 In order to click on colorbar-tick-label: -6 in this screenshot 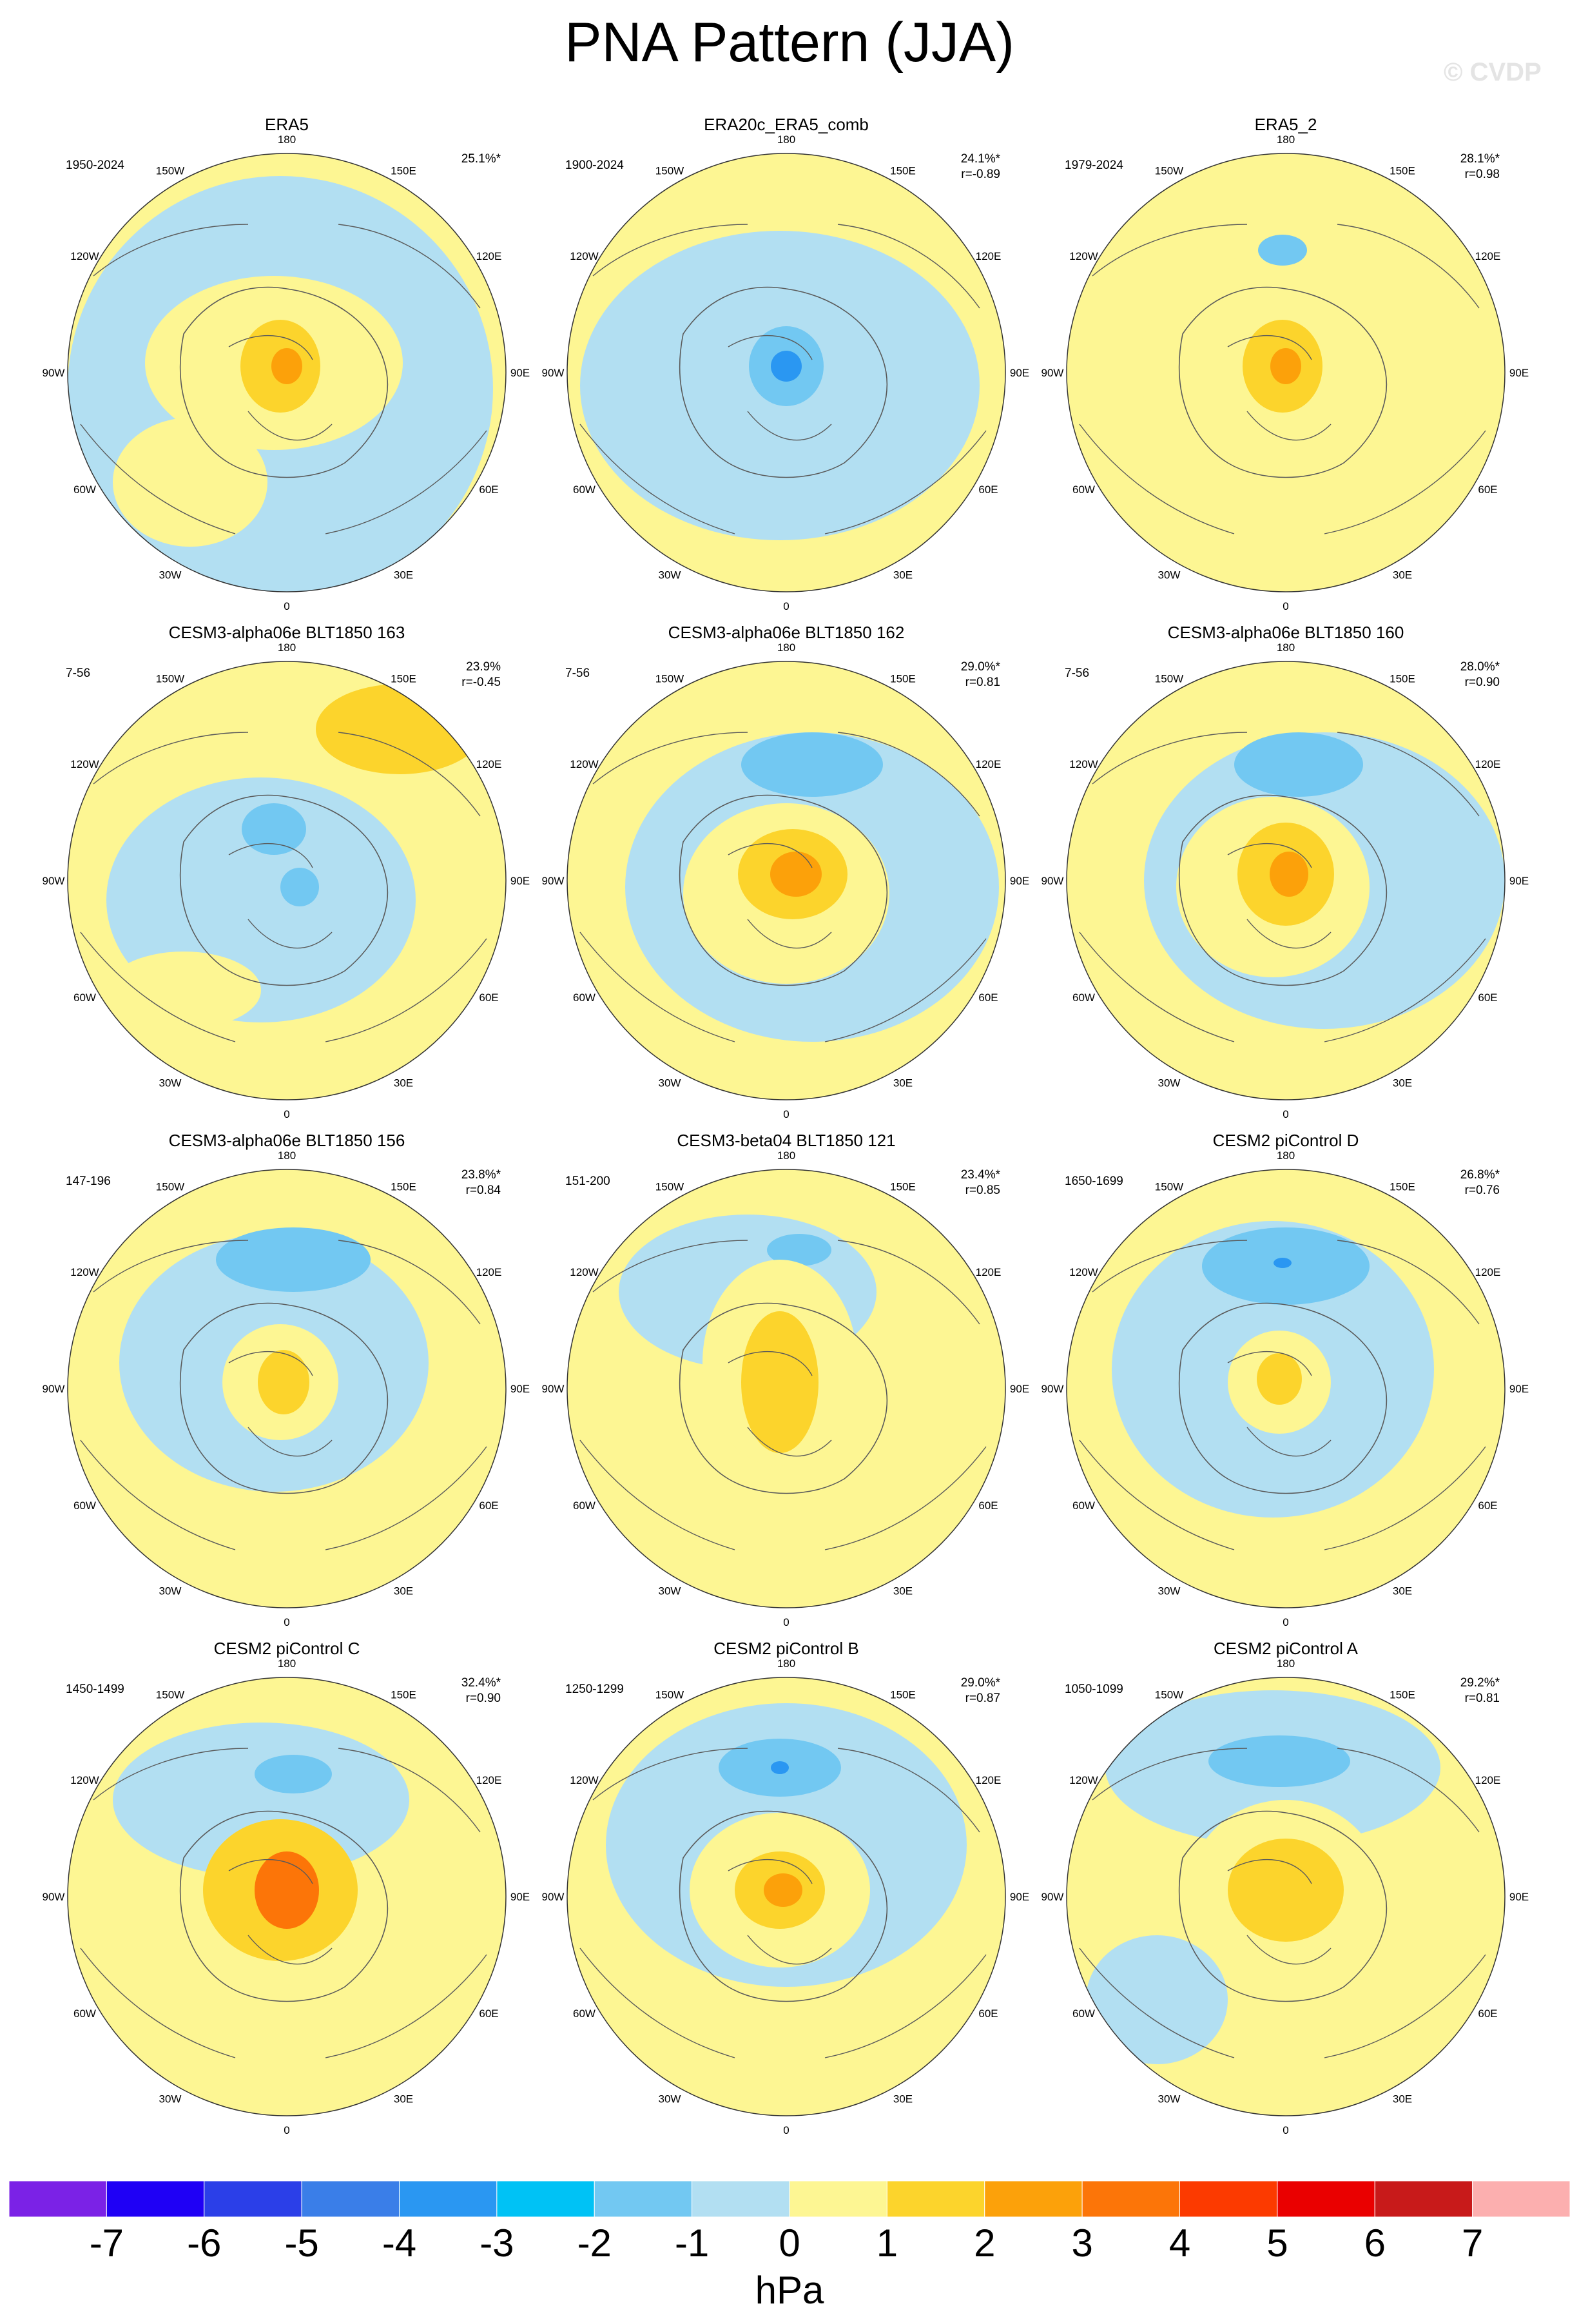, I will do `click(204, 2243)`.